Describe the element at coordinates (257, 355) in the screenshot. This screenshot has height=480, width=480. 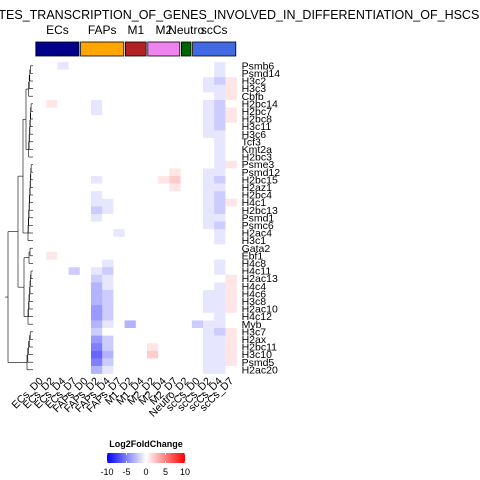
I see `row-label: H3c10` at that location.